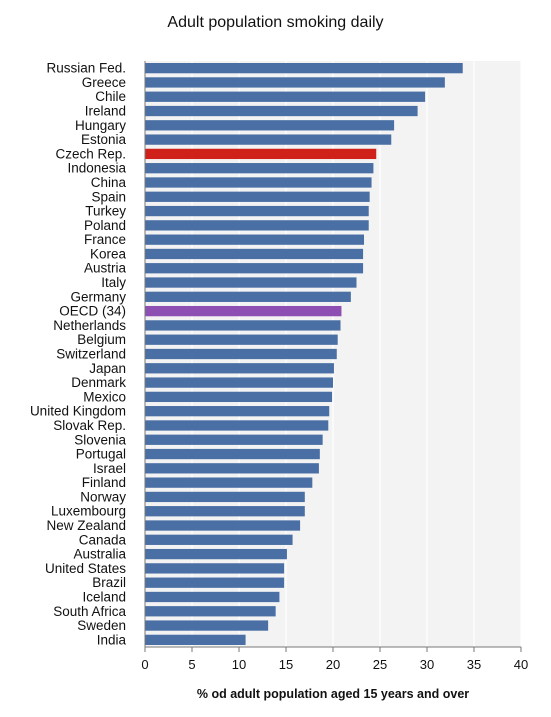  I want to click on category-label: Netherlands, so click(89, 325).